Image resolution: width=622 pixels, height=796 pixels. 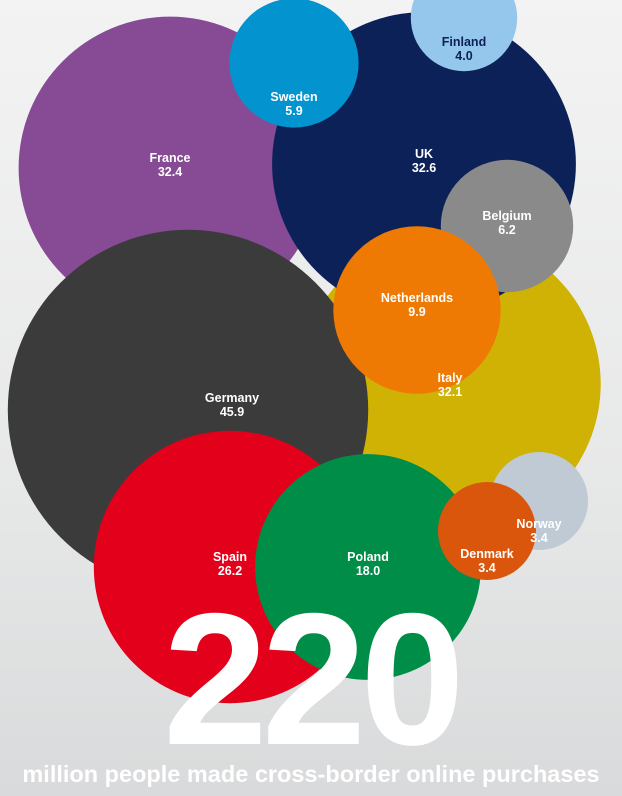 What do you see at coordinates (230, 571) in the screenshot?
I see `bubble-value-spain: 26.2` at bounding box center [230, 571].